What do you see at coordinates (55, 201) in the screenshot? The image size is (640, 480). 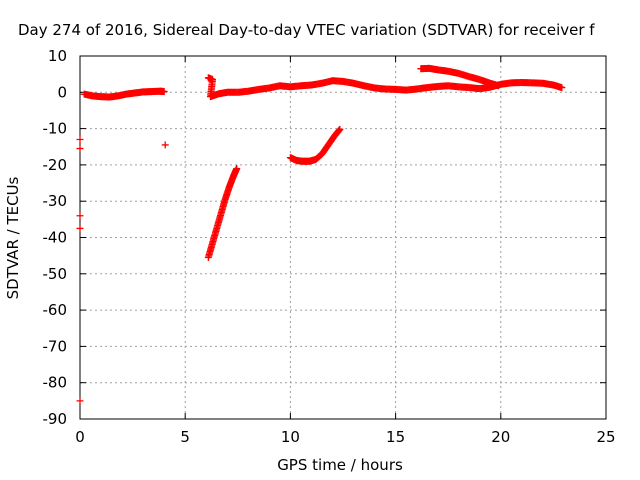 I see `y-tick-label: -30` at bounding box center [55, 201].